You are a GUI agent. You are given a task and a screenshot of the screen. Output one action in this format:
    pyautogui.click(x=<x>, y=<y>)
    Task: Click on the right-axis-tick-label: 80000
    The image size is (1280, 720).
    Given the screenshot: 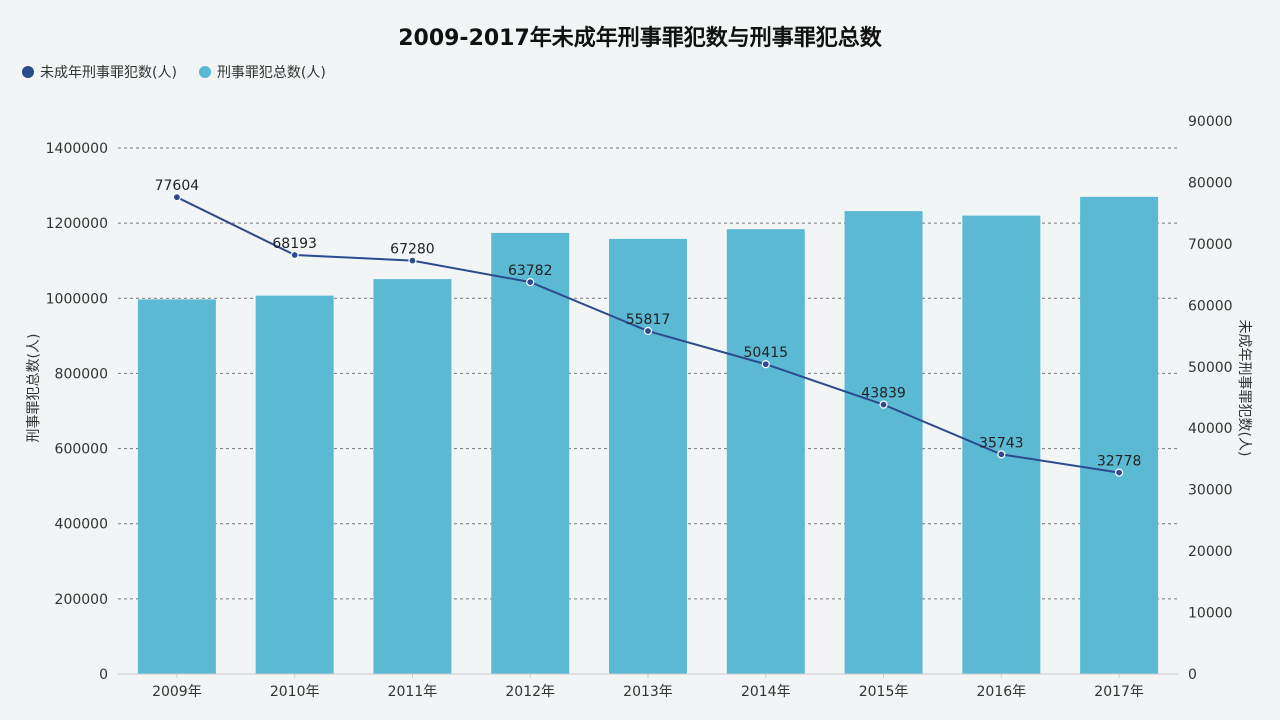 What is the action you would take?
    pyautogui.click(x=1210, y=183)
    